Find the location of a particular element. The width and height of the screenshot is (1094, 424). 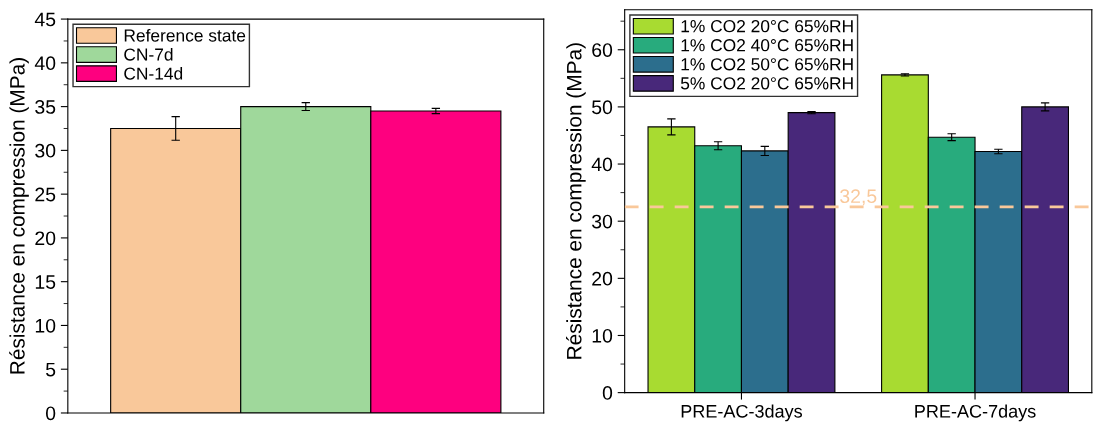

legend-label: 5% CO2 20°C 65%RH is located at coordinates (766, 83).